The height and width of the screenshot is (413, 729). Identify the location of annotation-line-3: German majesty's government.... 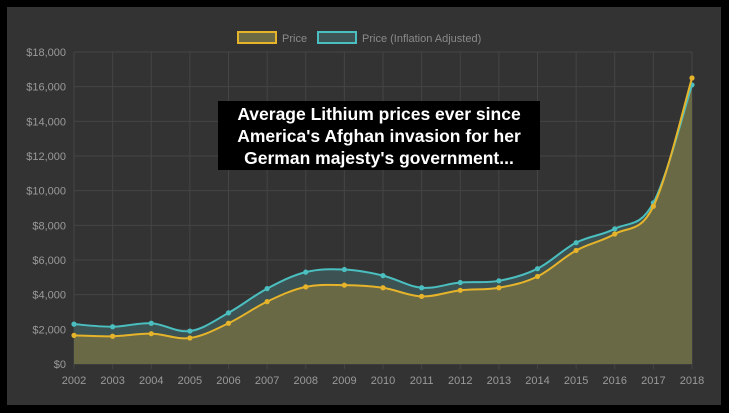
(379, 158).